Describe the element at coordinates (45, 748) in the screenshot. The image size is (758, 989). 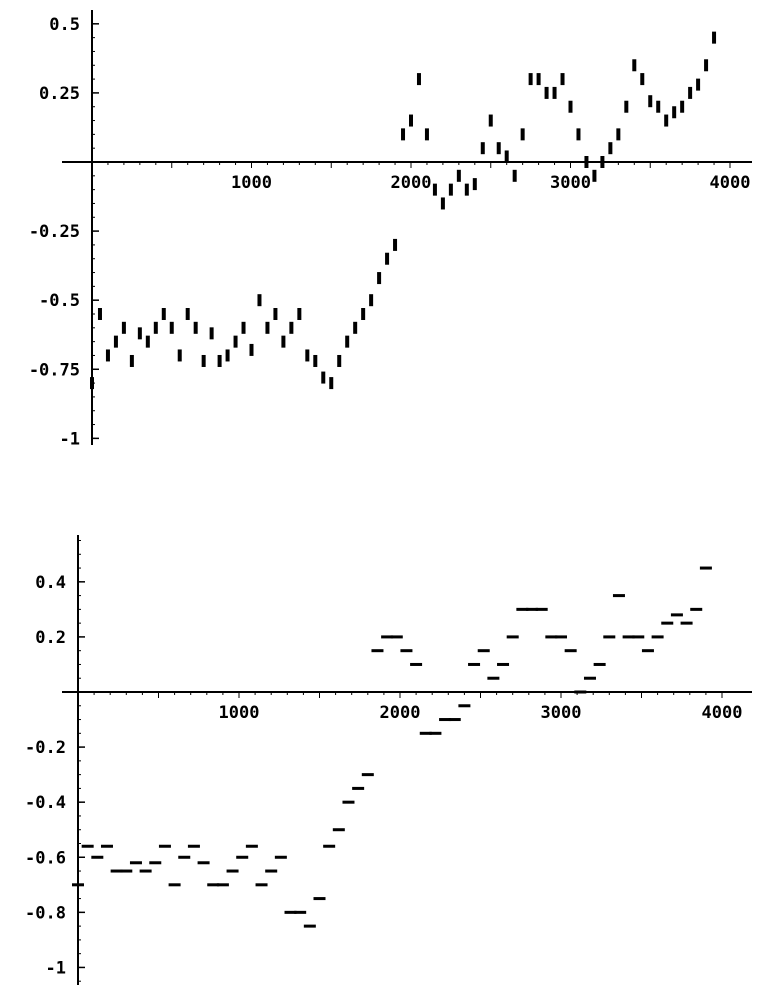
I see `y-tick-label: -0.2` at that location.